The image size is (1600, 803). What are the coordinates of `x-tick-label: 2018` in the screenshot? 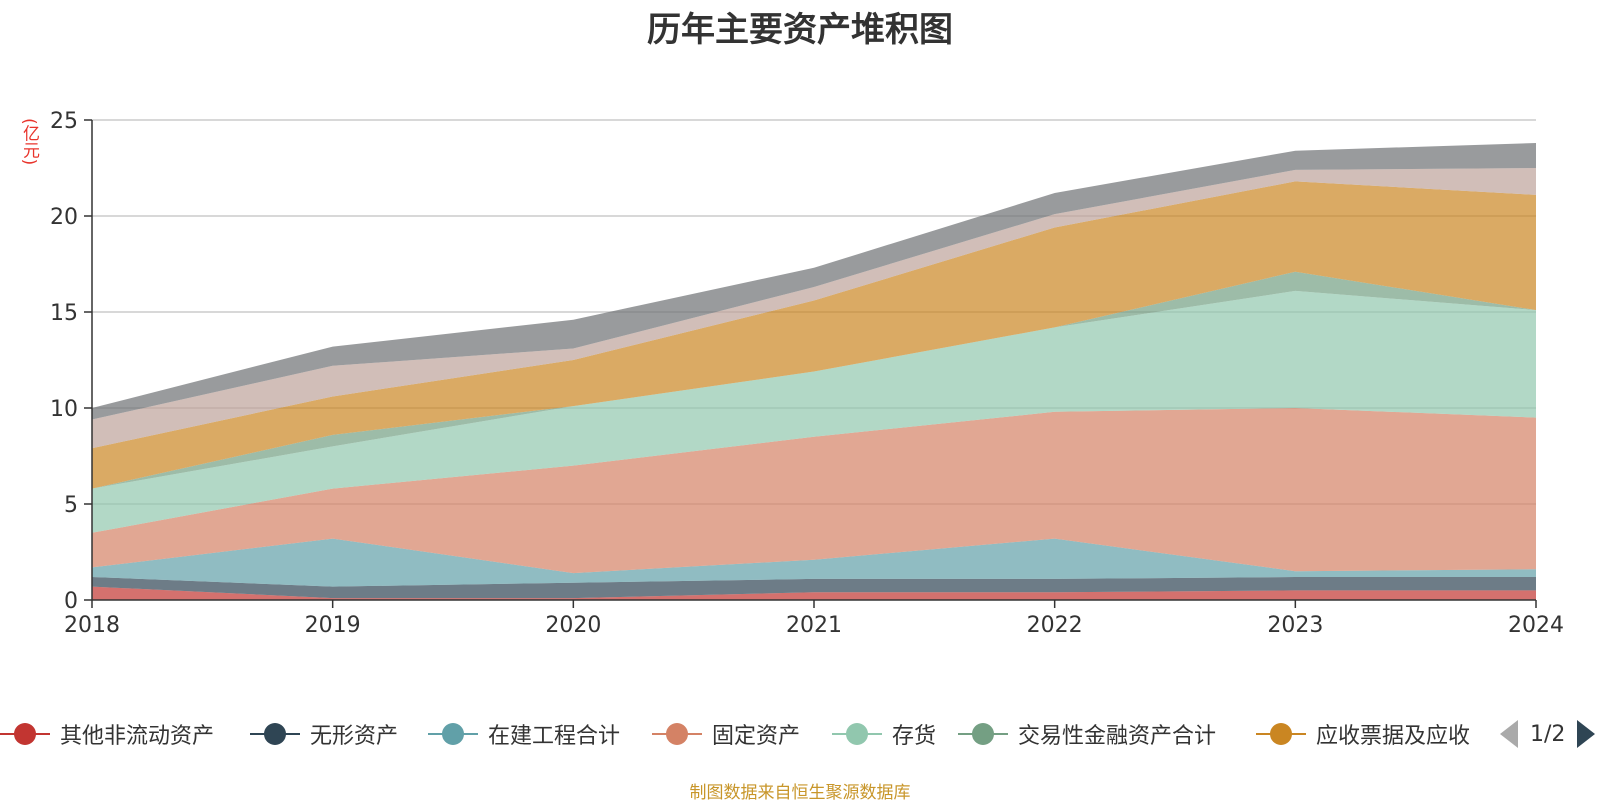 It's located at (92, 625).